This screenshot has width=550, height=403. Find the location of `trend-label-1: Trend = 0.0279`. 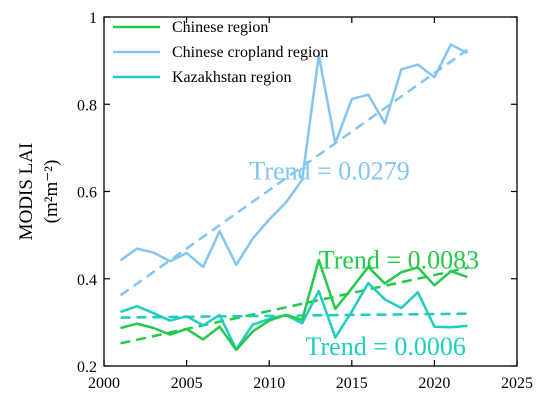

trend-label-1: Trend = 0.0279 is located at coordinates (329, 170).